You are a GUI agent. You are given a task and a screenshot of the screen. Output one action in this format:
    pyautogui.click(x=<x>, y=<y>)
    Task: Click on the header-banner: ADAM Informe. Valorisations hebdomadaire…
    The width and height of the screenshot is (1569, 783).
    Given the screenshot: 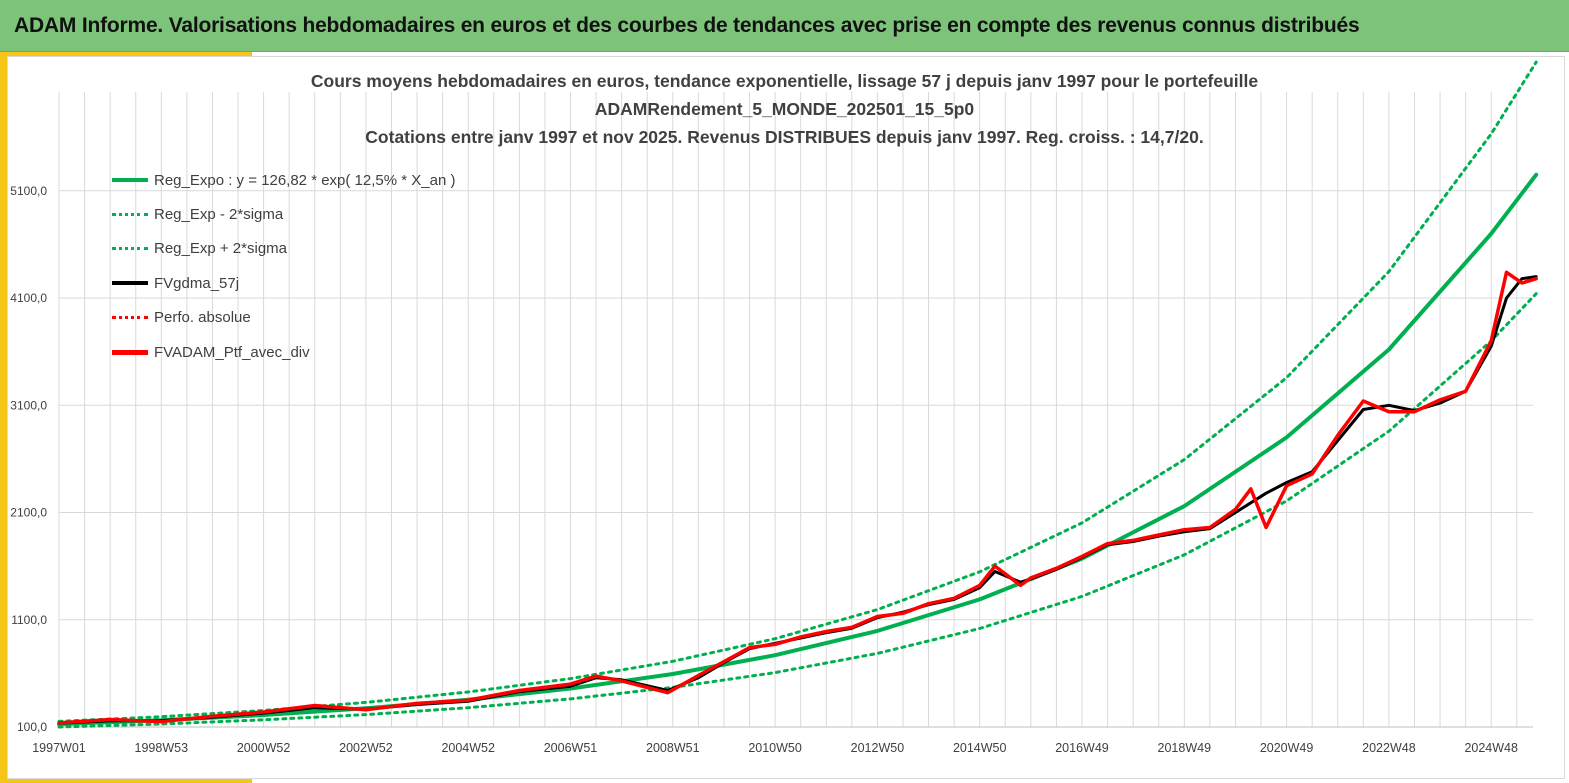 What is the action you would take?
    pyautogui.click(x=784, y=26)
    